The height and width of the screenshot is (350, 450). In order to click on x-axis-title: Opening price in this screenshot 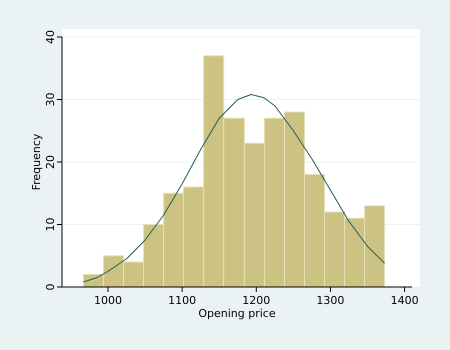, I will do `click(237, 313)`.